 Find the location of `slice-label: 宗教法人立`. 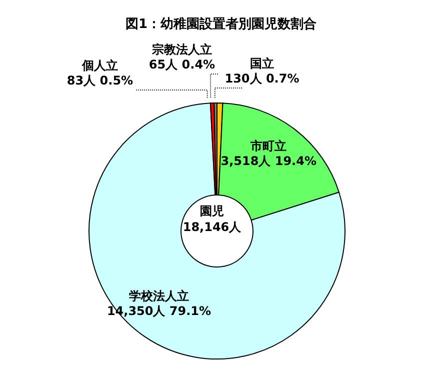

slice-label: 宗教法人立 is located at coordinates (181, 49).